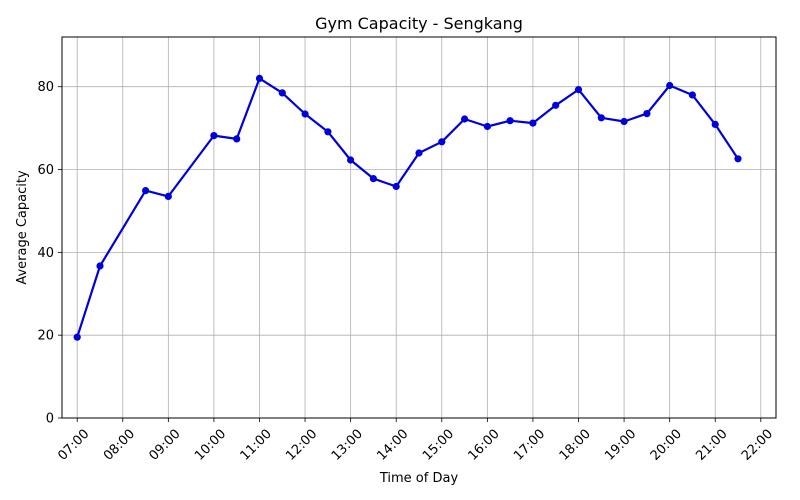  I want to click on chart-title: Gym Capacity - Sengkang, so click(419, 23).